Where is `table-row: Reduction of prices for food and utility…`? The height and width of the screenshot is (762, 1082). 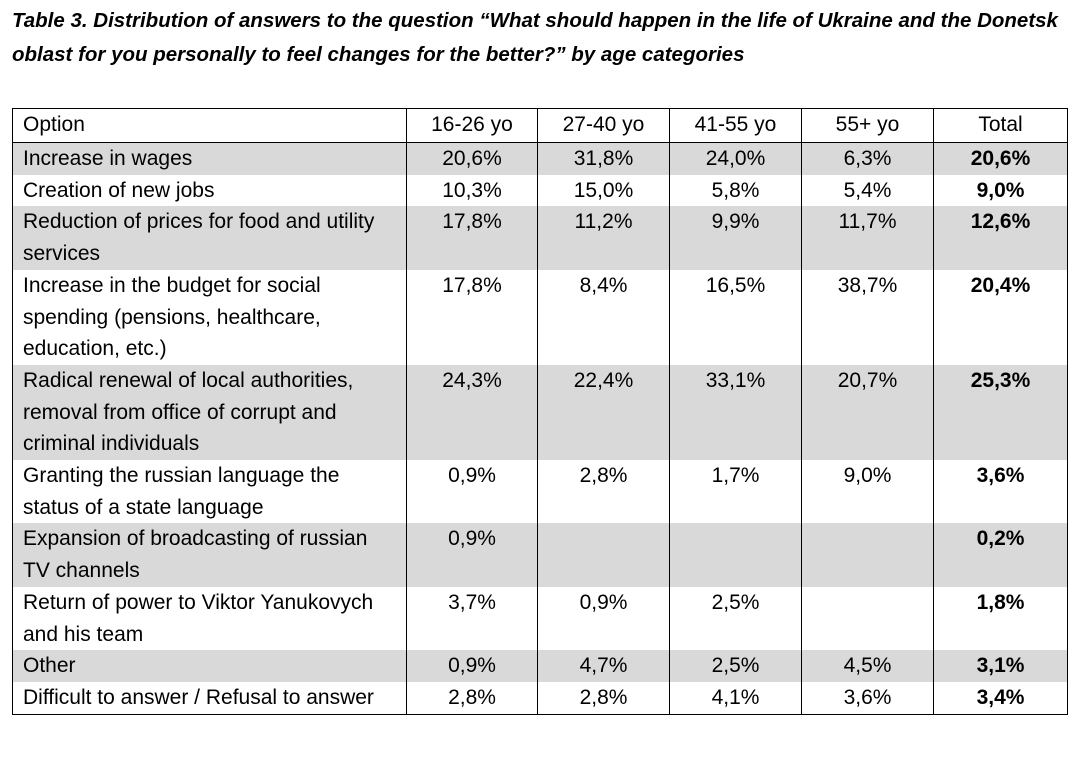 table-row: Reduction of prices for food and utility… is located at coordinates (540, 238).